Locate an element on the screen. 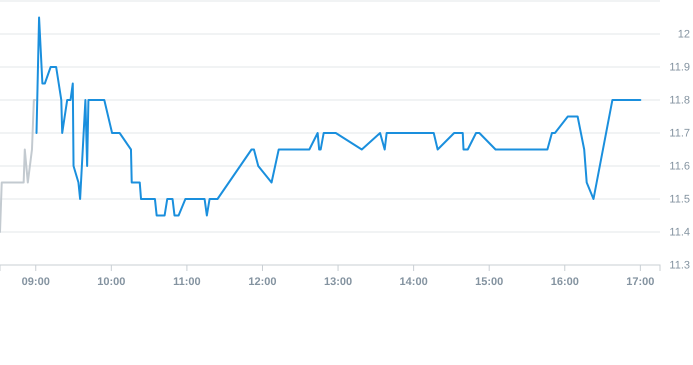 Image resolution: width=693 pixels, height=365 pixels. x-tick-label: 16:00 is located at coordinates (564, 282).